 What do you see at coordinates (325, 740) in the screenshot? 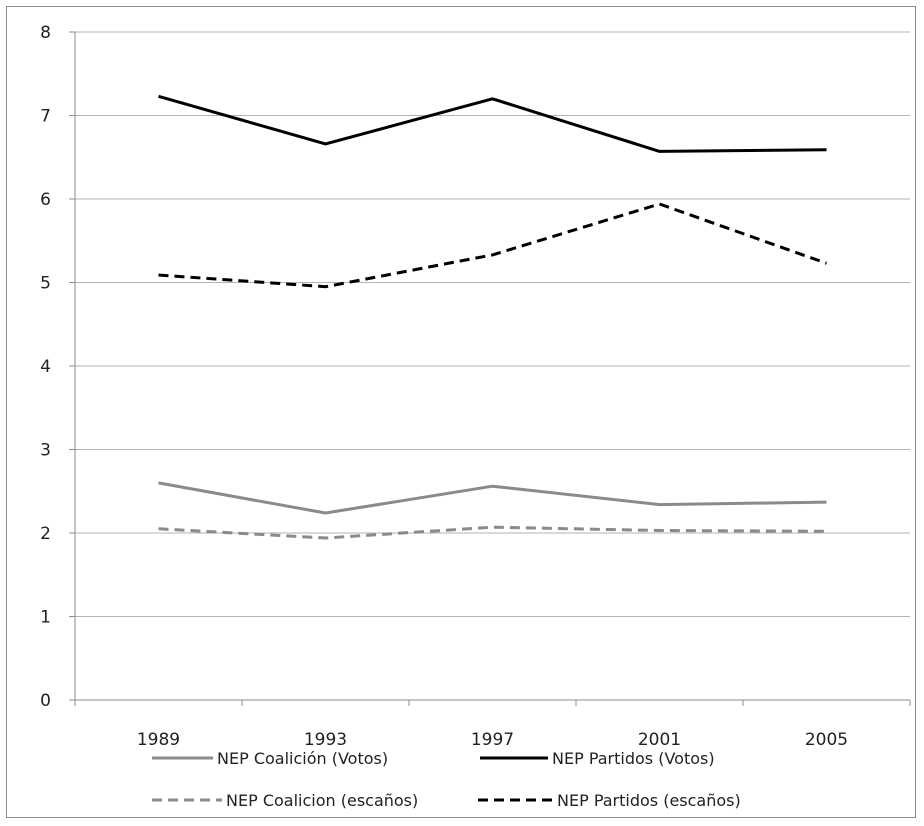
I see `x-tick-label: 1993` at bounding box center [325, 740].